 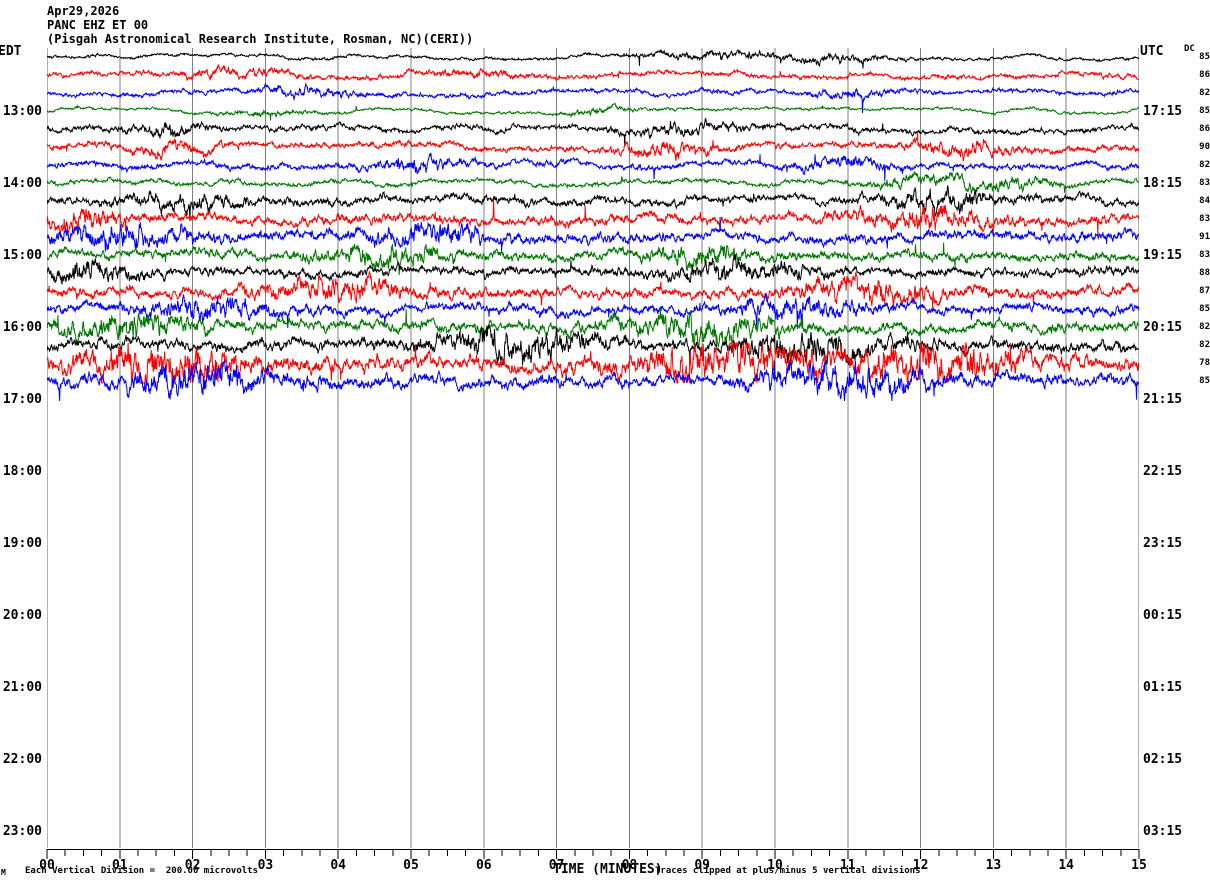 I want to click on x-tick-label-15: 15, so click(x=1139, y=865).